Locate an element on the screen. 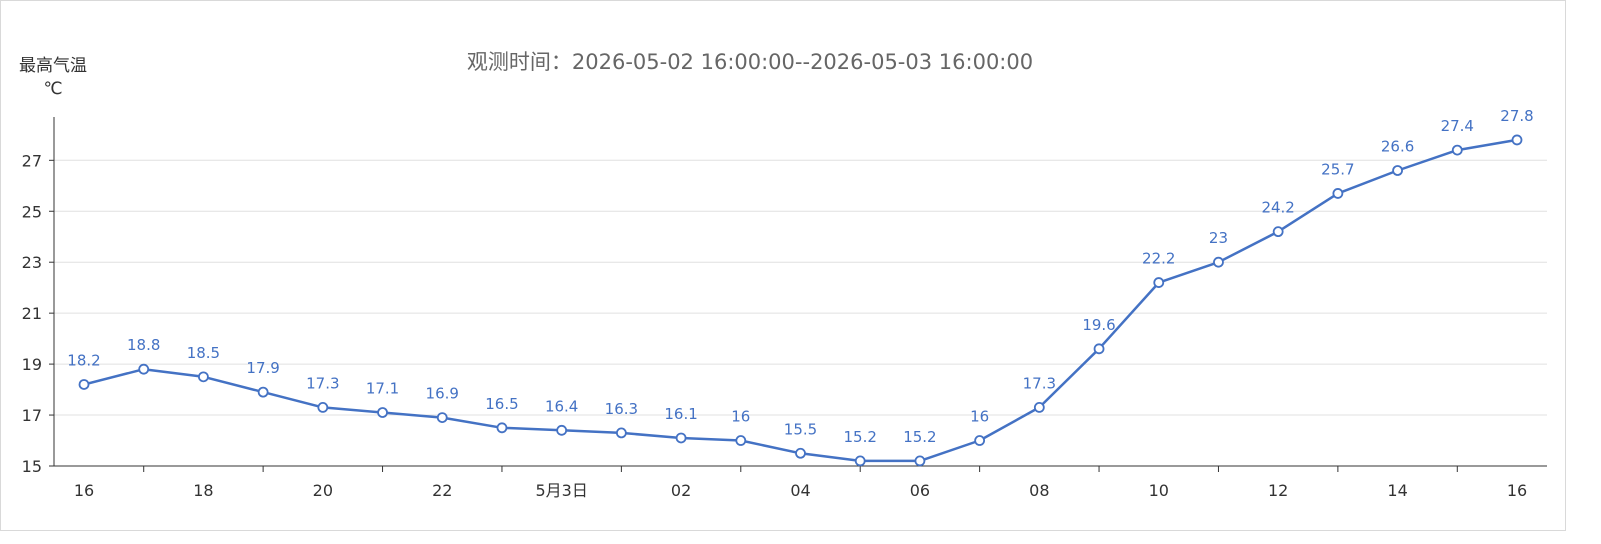 This screenshot has height=544, width=1601. x-tick-label: 5月3日 is located at coordinates (561, 490).